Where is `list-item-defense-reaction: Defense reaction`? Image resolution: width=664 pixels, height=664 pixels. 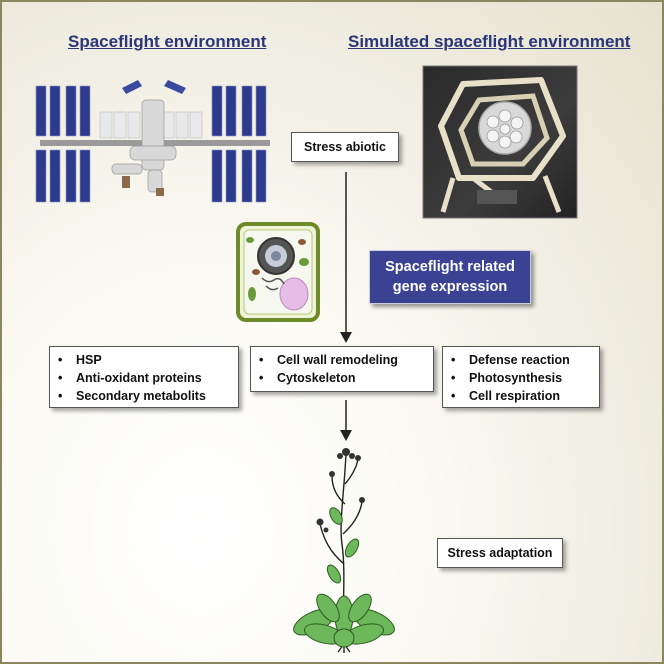
list-item-defense-reaction: Defense reaction is located at coordinates (521, 360).